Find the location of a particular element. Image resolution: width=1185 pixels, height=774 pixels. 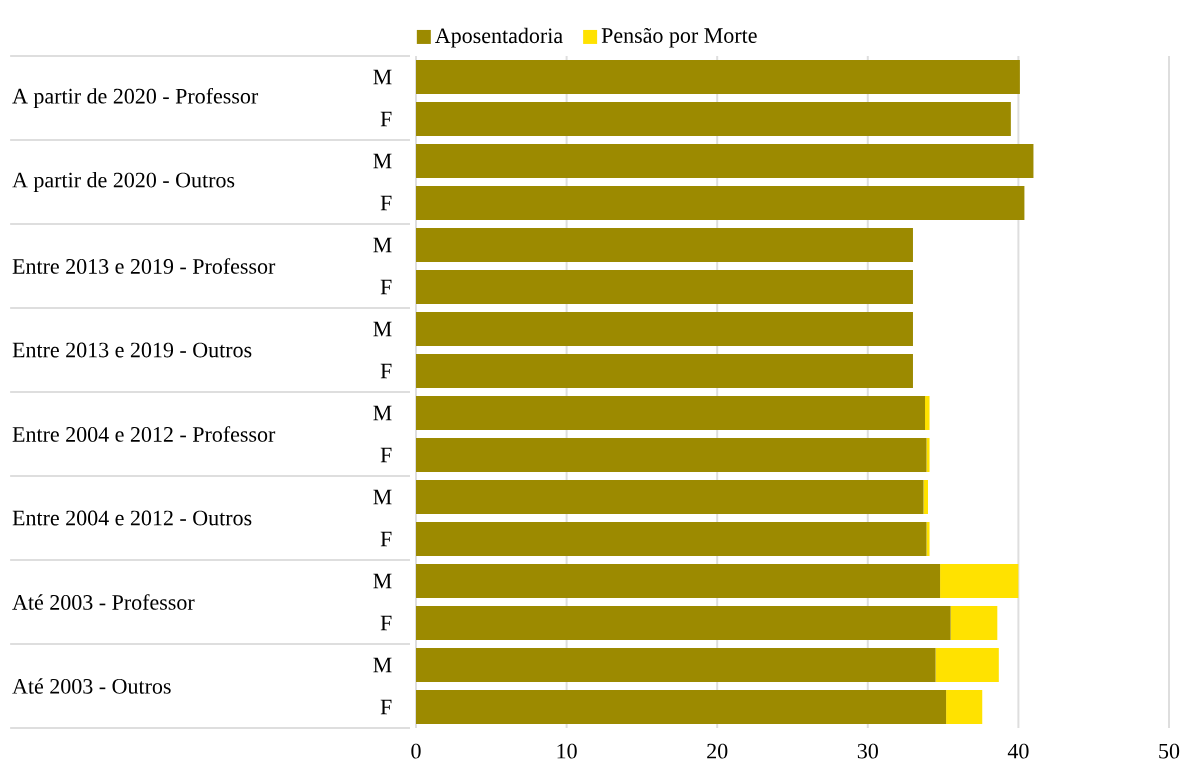

legend-label: Pensão por Morte is located at coordinates (679, 37).